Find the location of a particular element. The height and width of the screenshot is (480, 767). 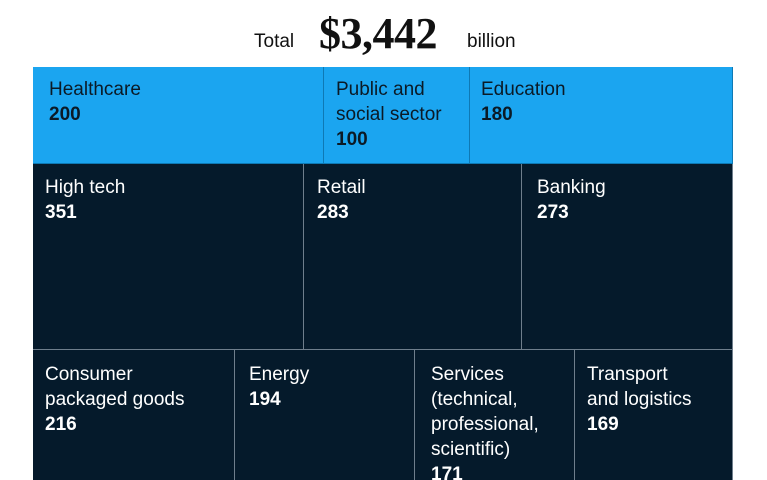

tile-name-line: Consumer is located at coordinates (89, 374).